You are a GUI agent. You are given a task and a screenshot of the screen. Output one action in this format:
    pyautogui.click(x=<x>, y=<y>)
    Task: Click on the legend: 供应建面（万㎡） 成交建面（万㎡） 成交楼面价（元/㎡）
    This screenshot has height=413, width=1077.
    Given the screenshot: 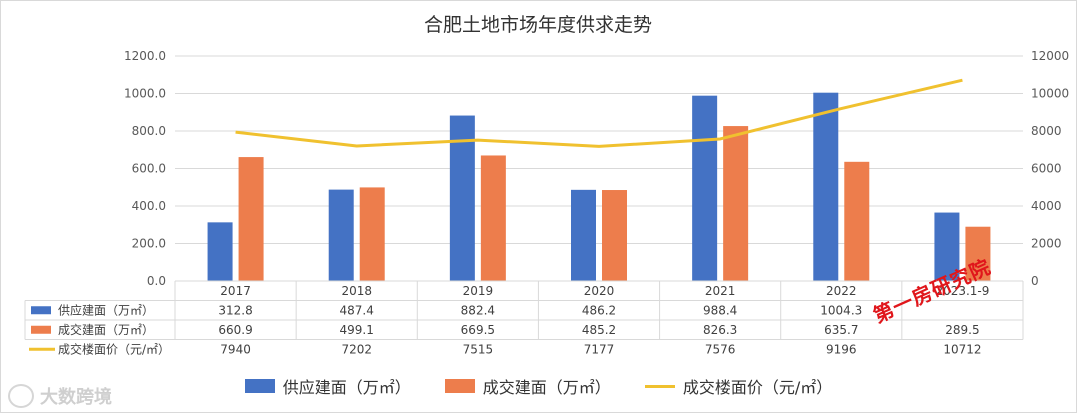 What is the action you would take?
    pyautogui.click(x=538, y=386)
    